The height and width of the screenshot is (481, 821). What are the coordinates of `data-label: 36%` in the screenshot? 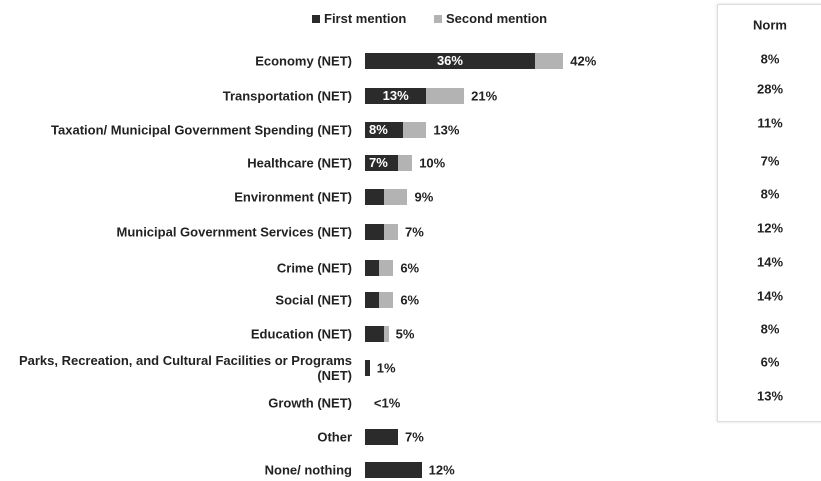 It's located at (449, 60).